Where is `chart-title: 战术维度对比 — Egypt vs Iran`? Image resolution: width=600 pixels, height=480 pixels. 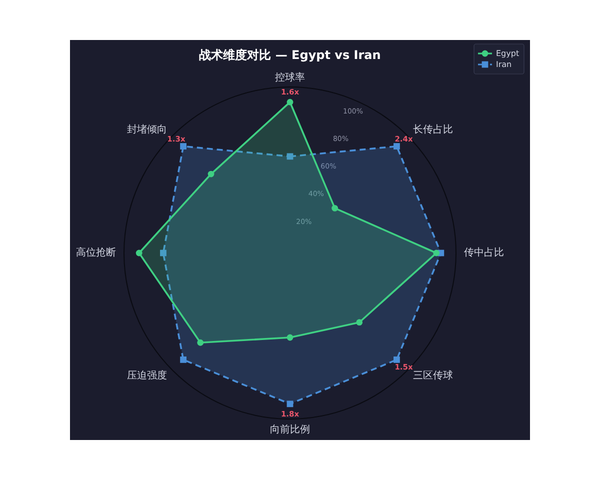 chart-title: 战术维度对比 — Egypt vs Iran is located at coordinates (290, 55).